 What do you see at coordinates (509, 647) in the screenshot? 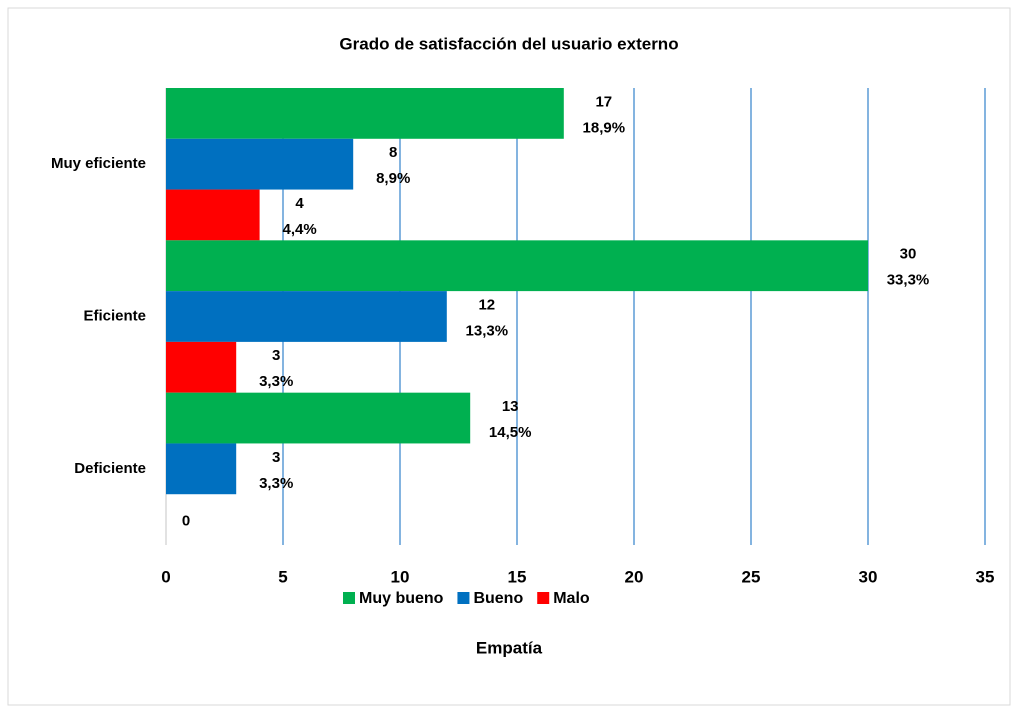
I see `x-axis-title: Empatía` at bounding box center [509, 647].